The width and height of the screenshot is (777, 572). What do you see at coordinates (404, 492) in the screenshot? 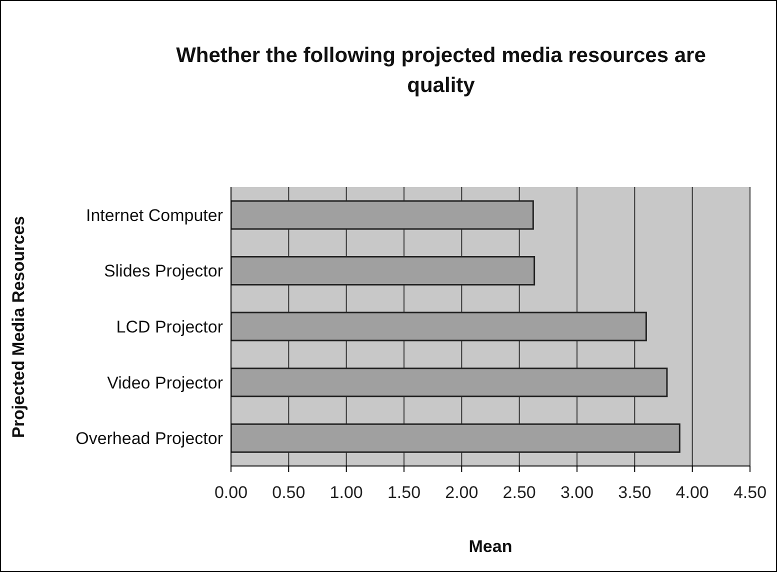
I see `x-tick-label: 1.50` at bounding box center [404, 492].